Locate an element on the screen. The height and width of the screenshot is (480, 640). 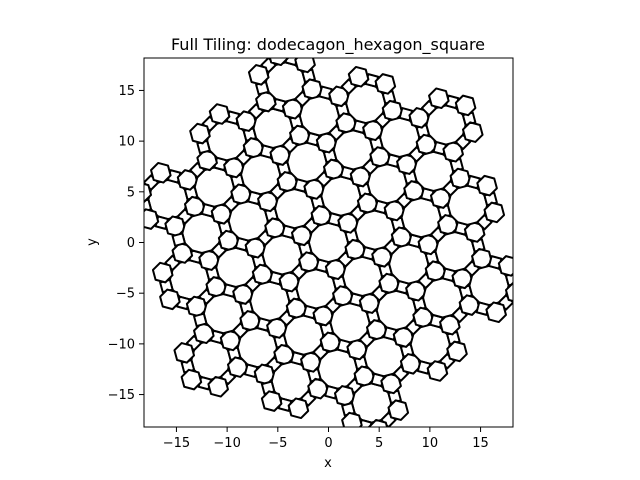
x-tick-label: −15 is located at coordinates (176, 443).